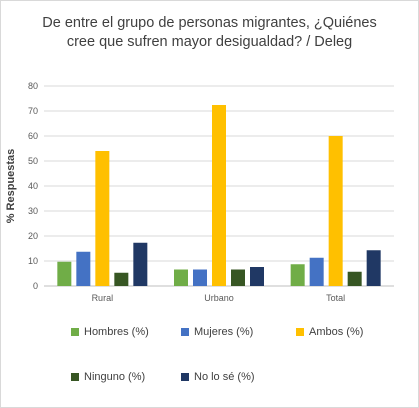 This screenshot has height=408, width=419. I want to click on legend-item: Mujeres (%), so click(217, 332).